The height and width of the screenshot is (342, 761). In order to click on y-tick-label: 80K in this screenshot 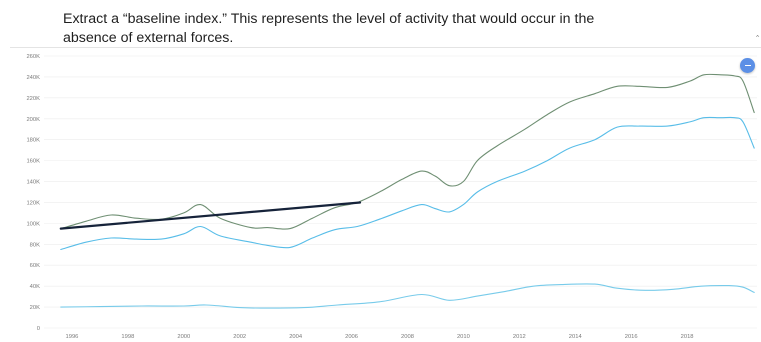, I will do `click(35, 245)`.